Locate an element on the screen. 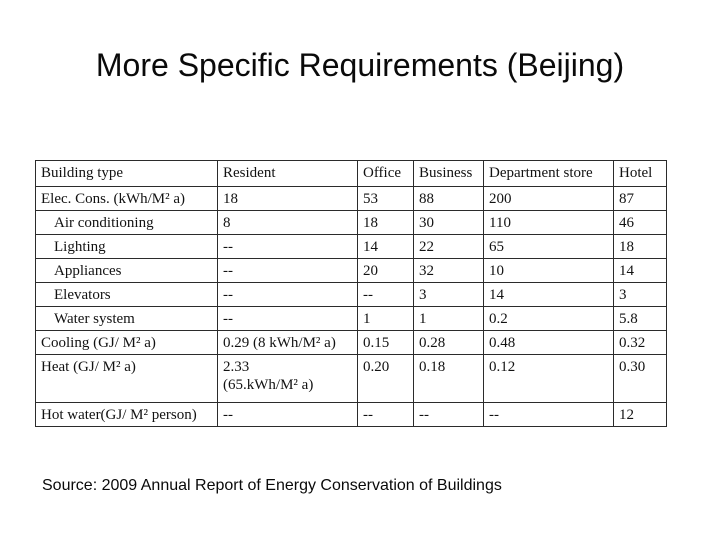 The width and height of the screenshot is (720, 540). table-row: Lighting -- 14 22 65 18 is located at coordinates (351, 246).